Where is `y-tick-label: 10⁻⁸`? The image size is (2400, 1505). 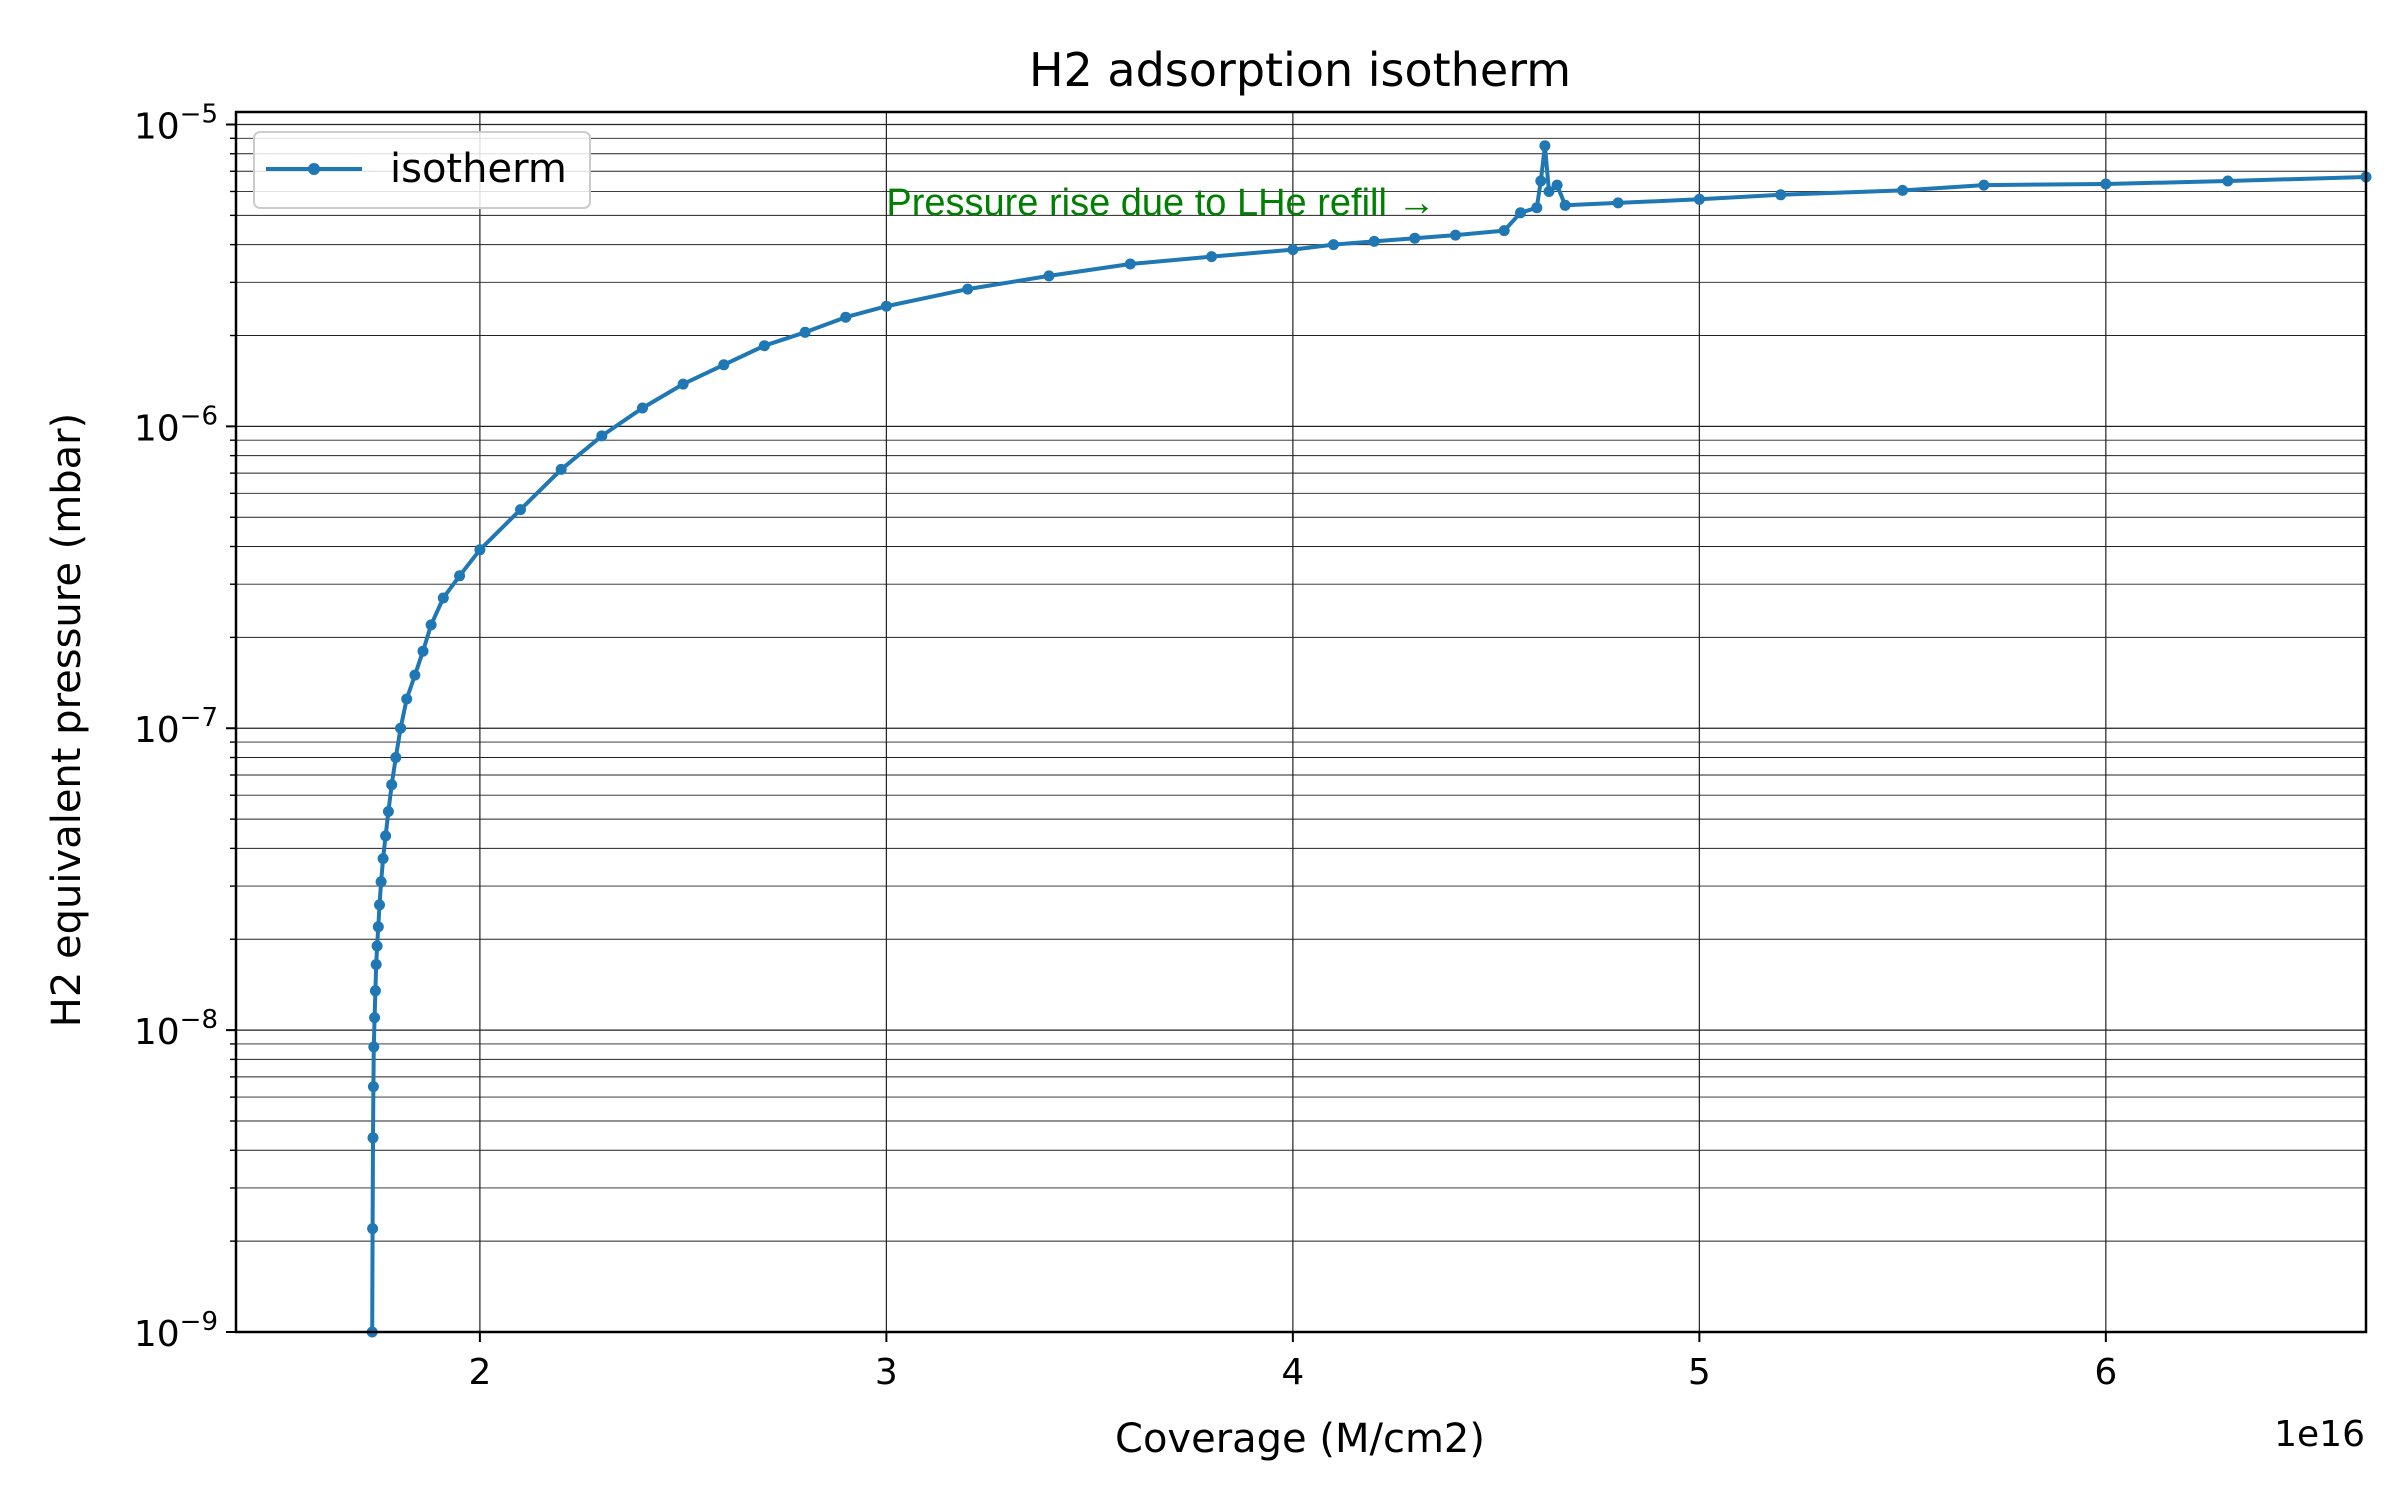 y-tick-label: 10⁻⁸ is located at coordinates (176, 1029).